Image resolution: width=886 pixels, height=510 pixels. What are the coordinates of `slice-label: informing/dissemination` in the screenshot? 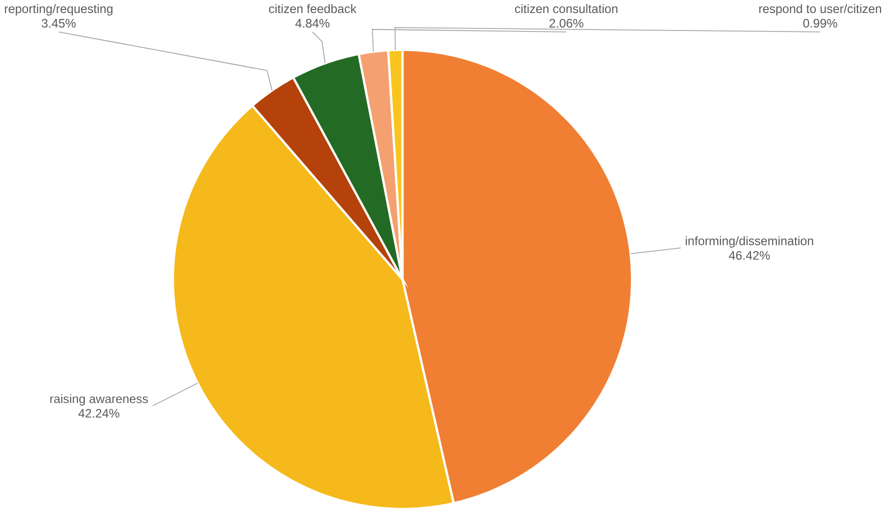 It's located at (750, 242).